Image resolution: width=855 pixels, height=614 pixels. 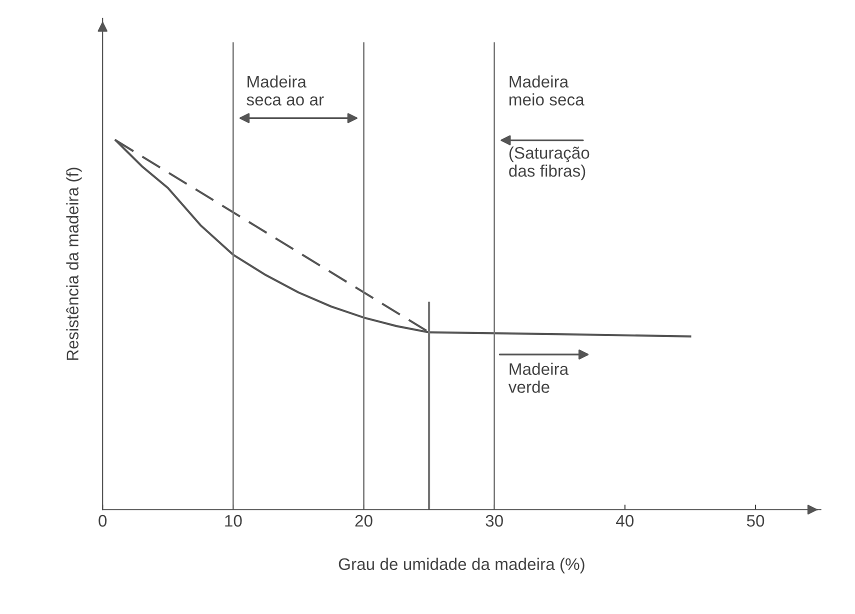 What do you see at coordinates (625, 520) in the screenshot?
I see `x-tick-label: 40` at bounding box center [625, 520].